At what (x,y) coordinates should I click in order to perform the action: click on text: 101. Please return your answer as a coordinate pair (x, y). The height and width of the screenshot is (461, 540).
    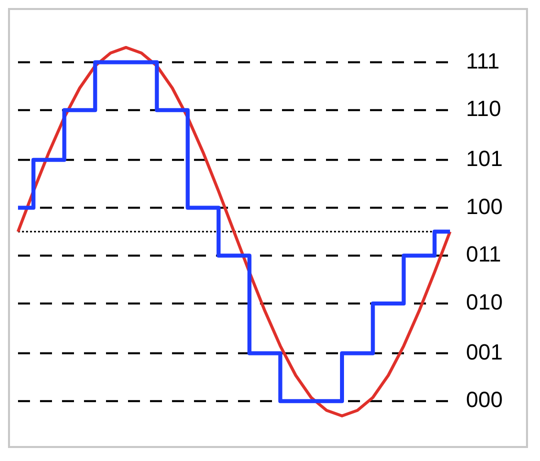
    Looking at the image, I should click on (484, 158).